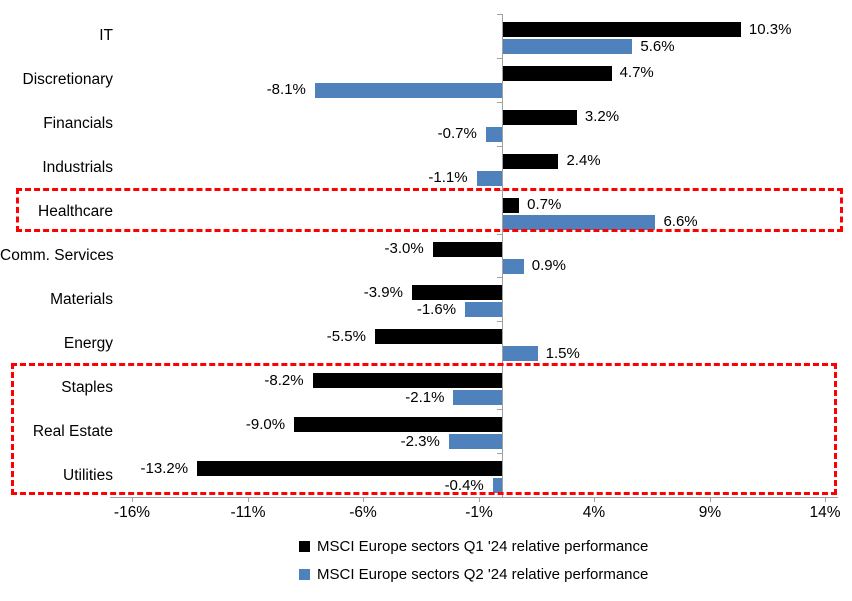 The height and width of the screenshot is (601, 852). What do you see at coordinates (87, 387) in the screenshot?
I see `category-label-staples: Staples` at bounding box center [87, 387].